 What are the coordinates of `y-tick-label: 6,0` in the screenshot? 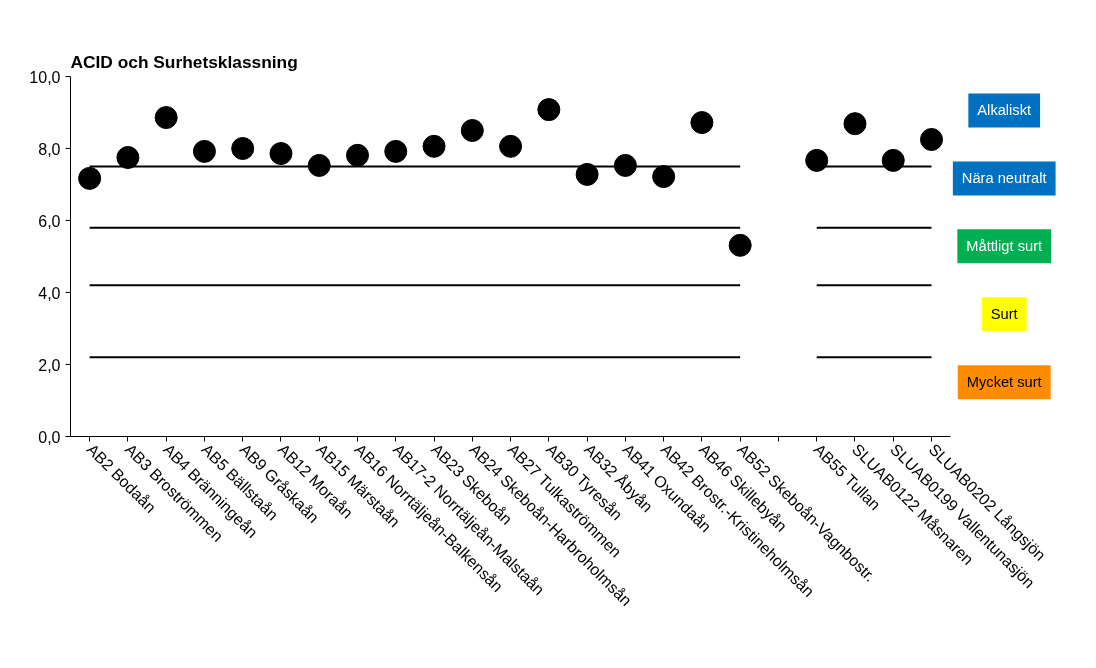 It's located at (49, 221).